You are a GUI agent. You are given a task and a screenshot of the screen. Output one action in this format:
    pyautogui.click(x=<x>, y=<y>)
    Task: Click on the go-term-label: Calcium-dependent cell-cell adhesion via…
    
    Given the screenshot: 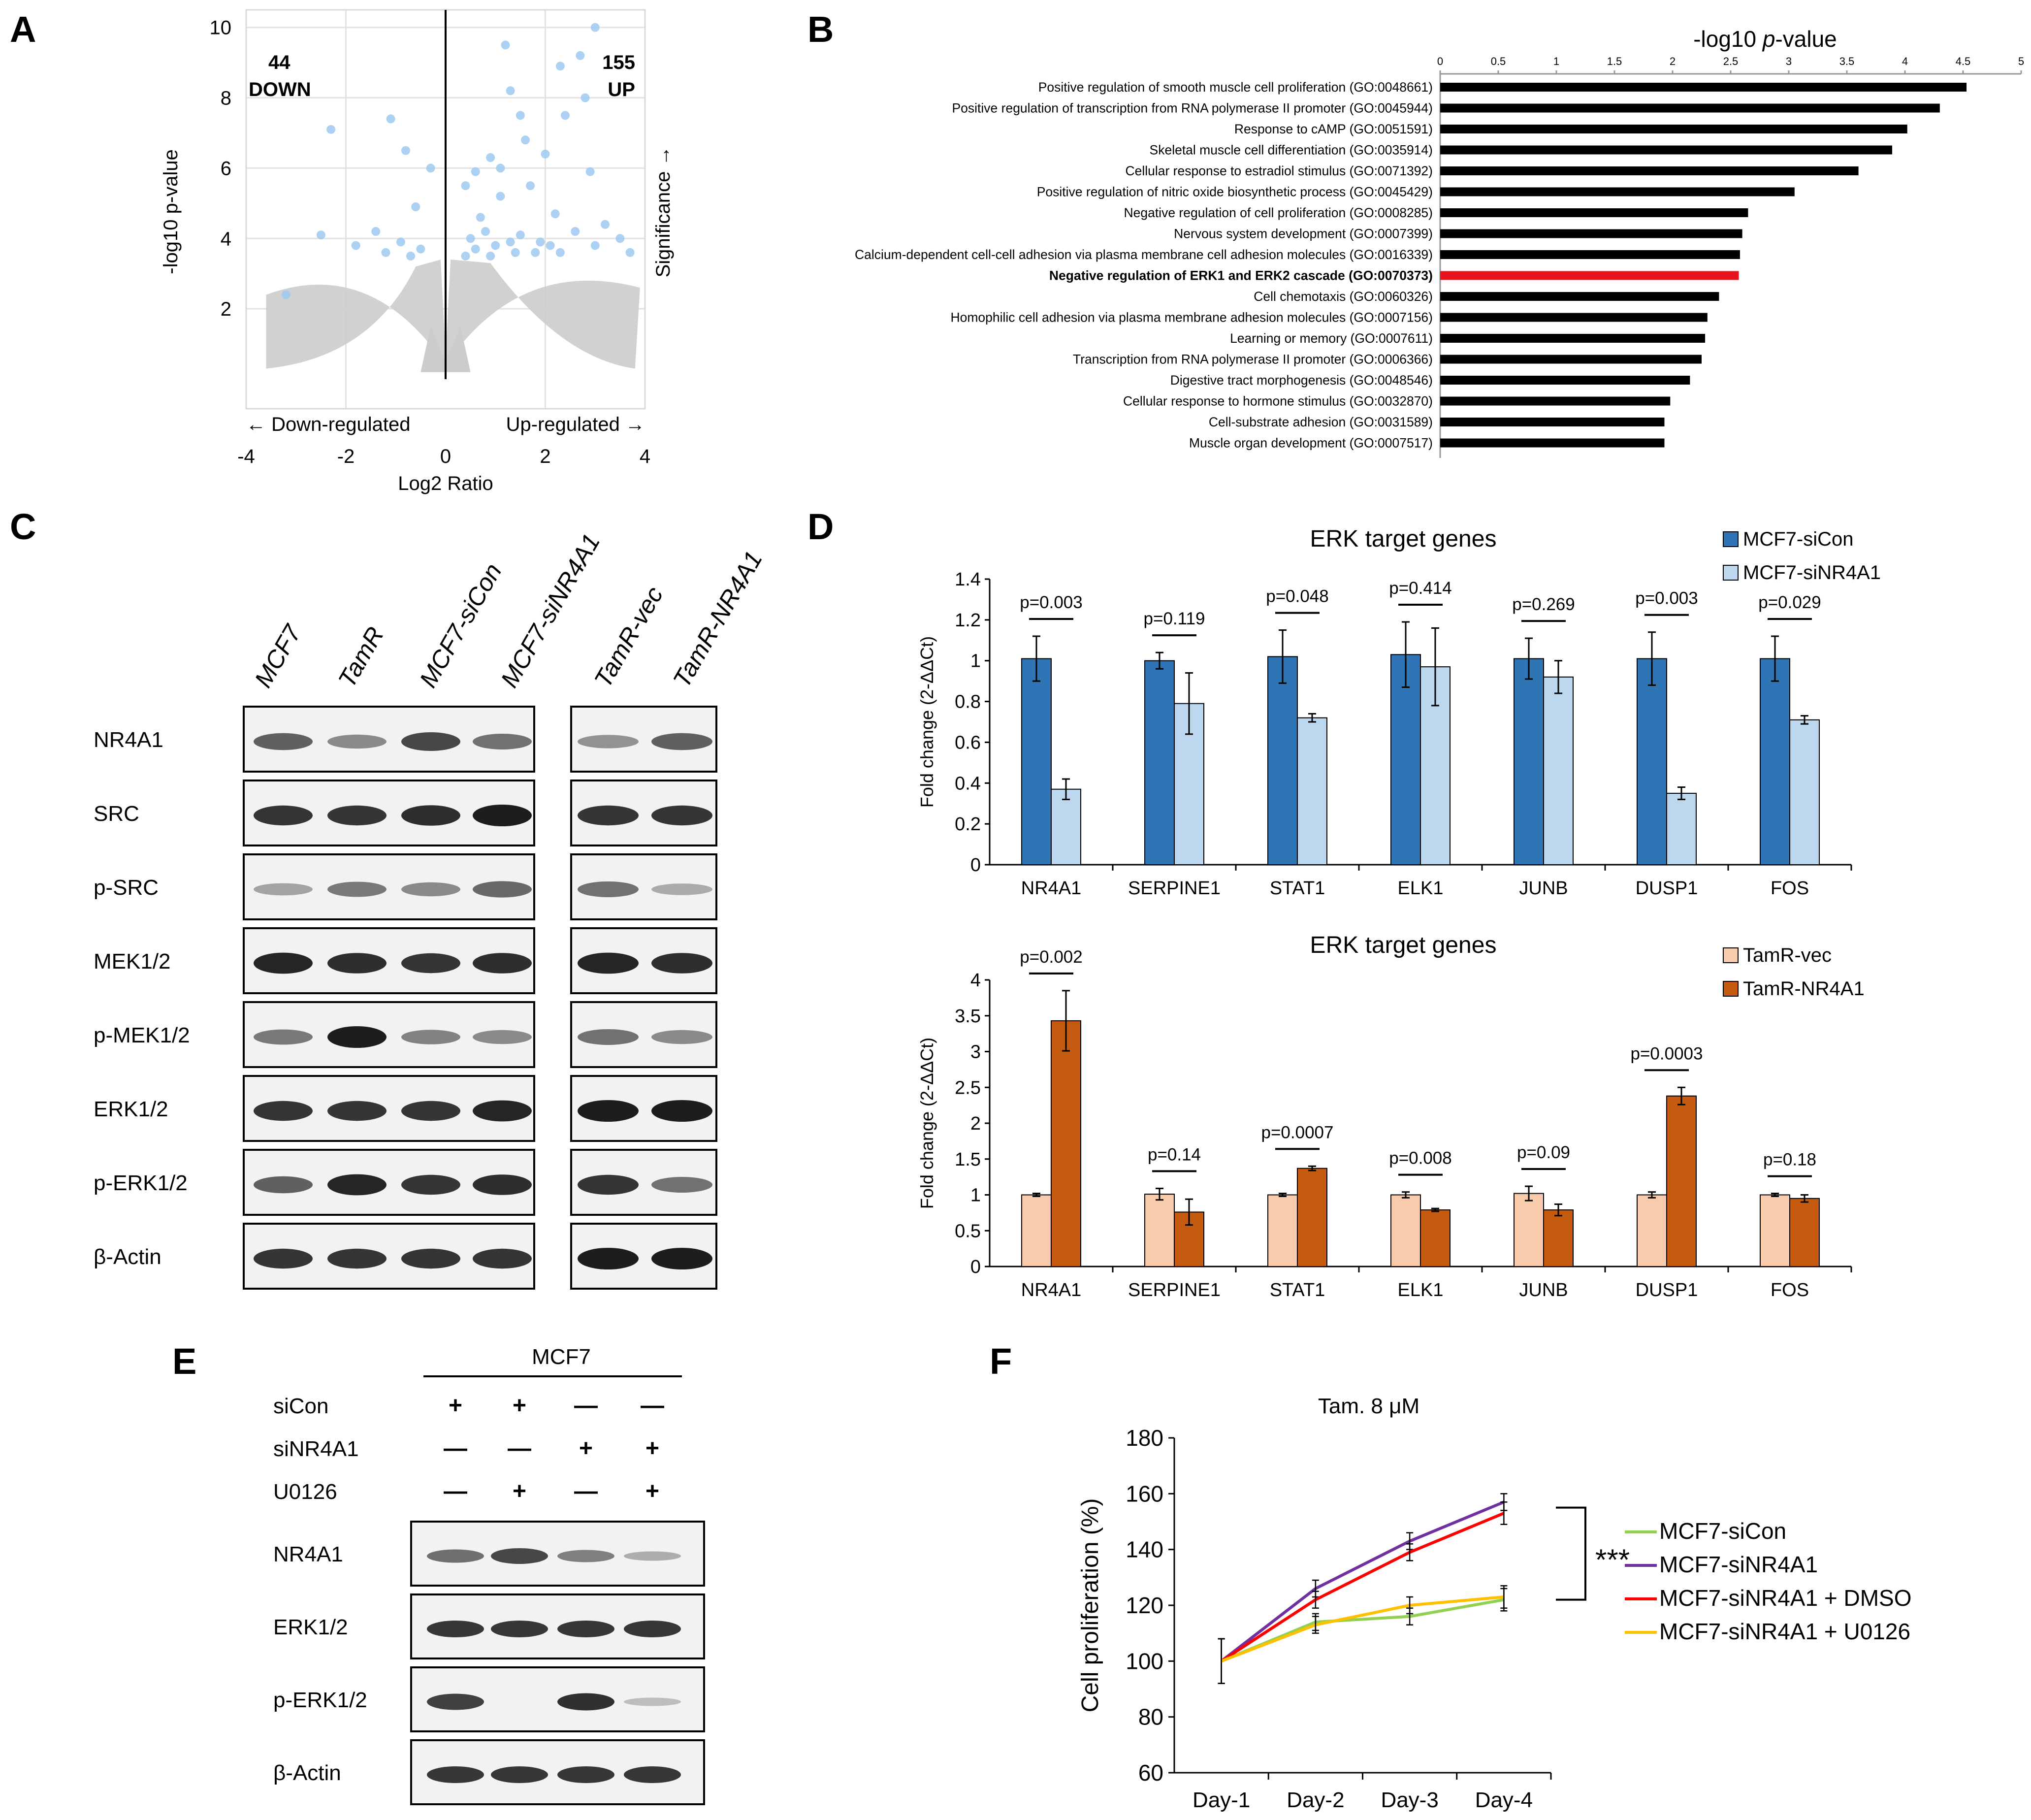 What is the action you would take?
    pyautogui.click(x=1144, y=254)
    